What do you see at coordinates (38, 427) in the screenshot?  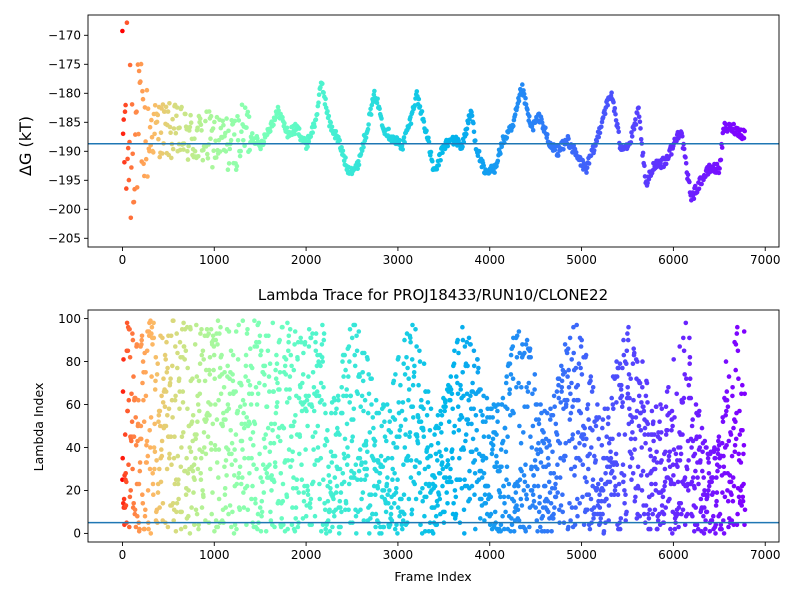 I see `lambda-trace-y-axis-label: Lambda Index` at bounding box center [38, 427].